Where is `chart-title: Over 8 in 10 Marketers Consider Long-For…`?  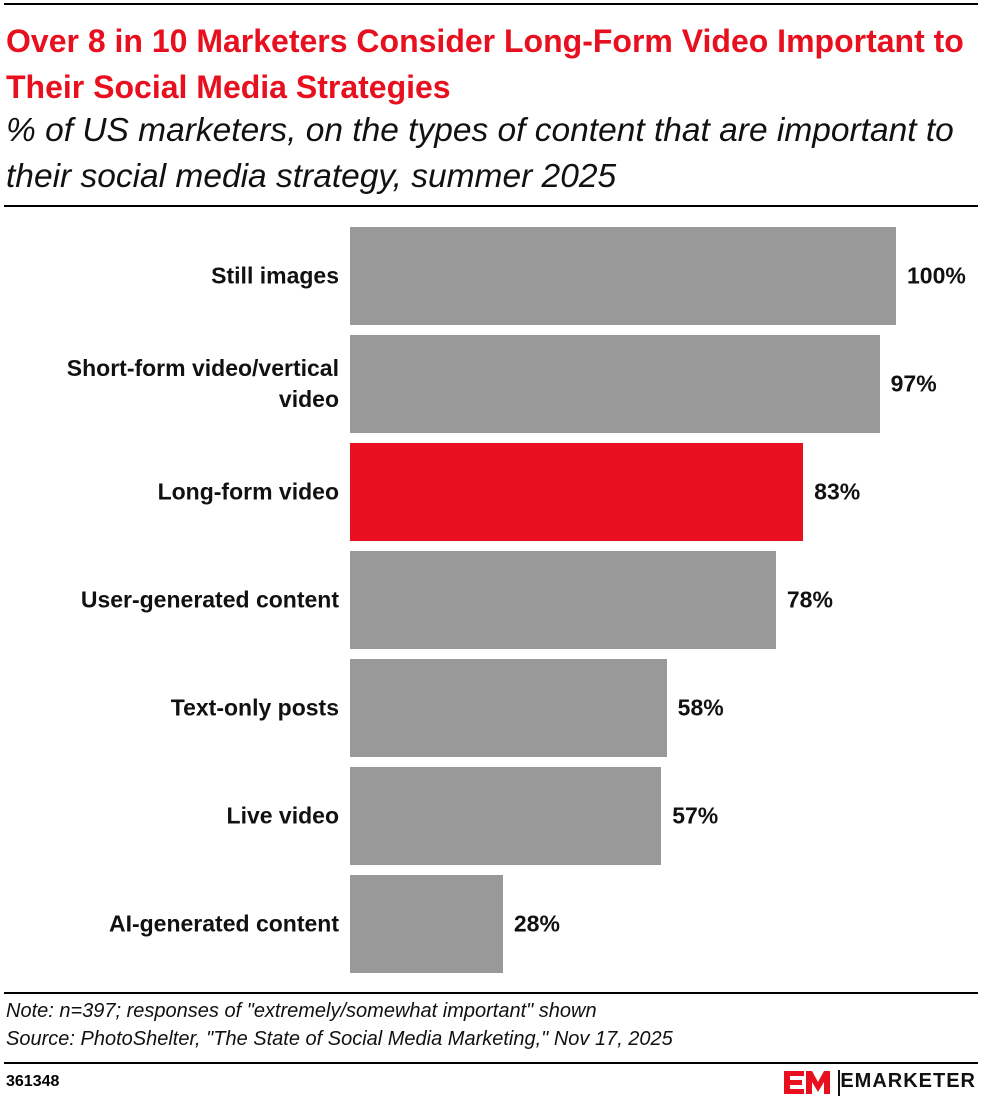
chart-title: Over 8 in 10 Marketers Consider Long-For… is located at coordinates (485, 64).